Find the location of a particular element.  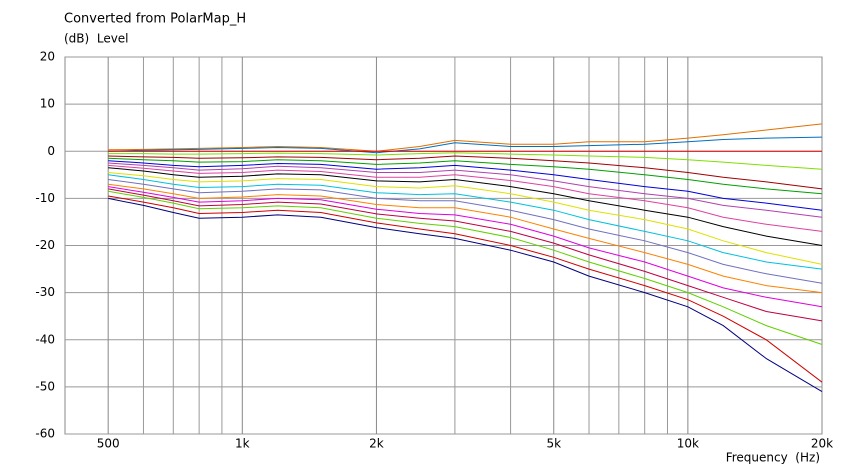

x-tick-label: 2k is located at coordinates (376, 444).